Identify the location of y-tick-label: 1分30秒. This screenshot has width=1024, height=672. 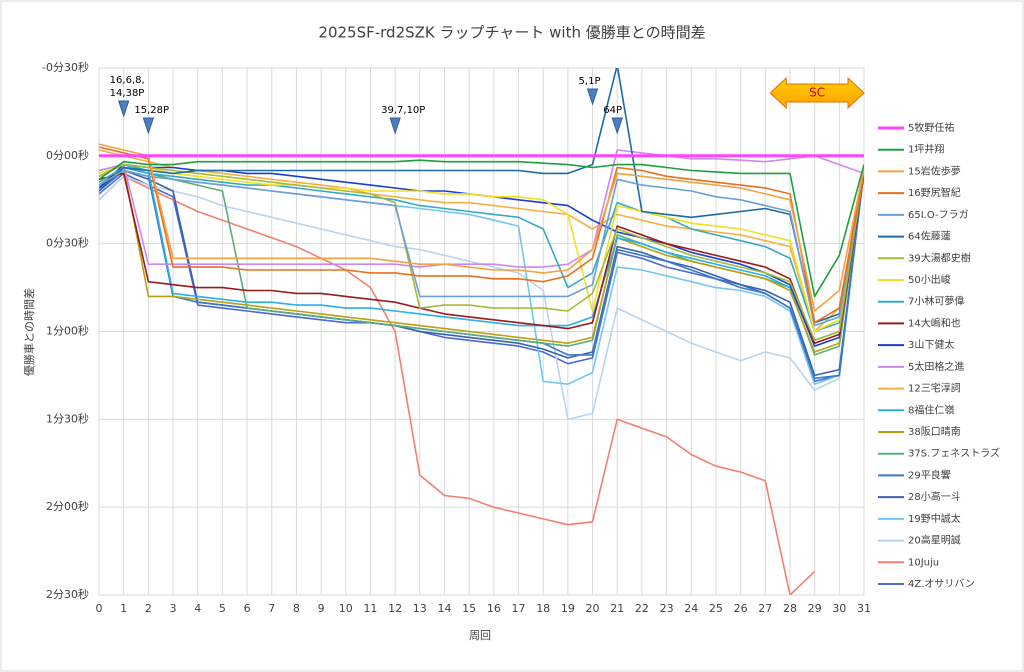
(67, 418).